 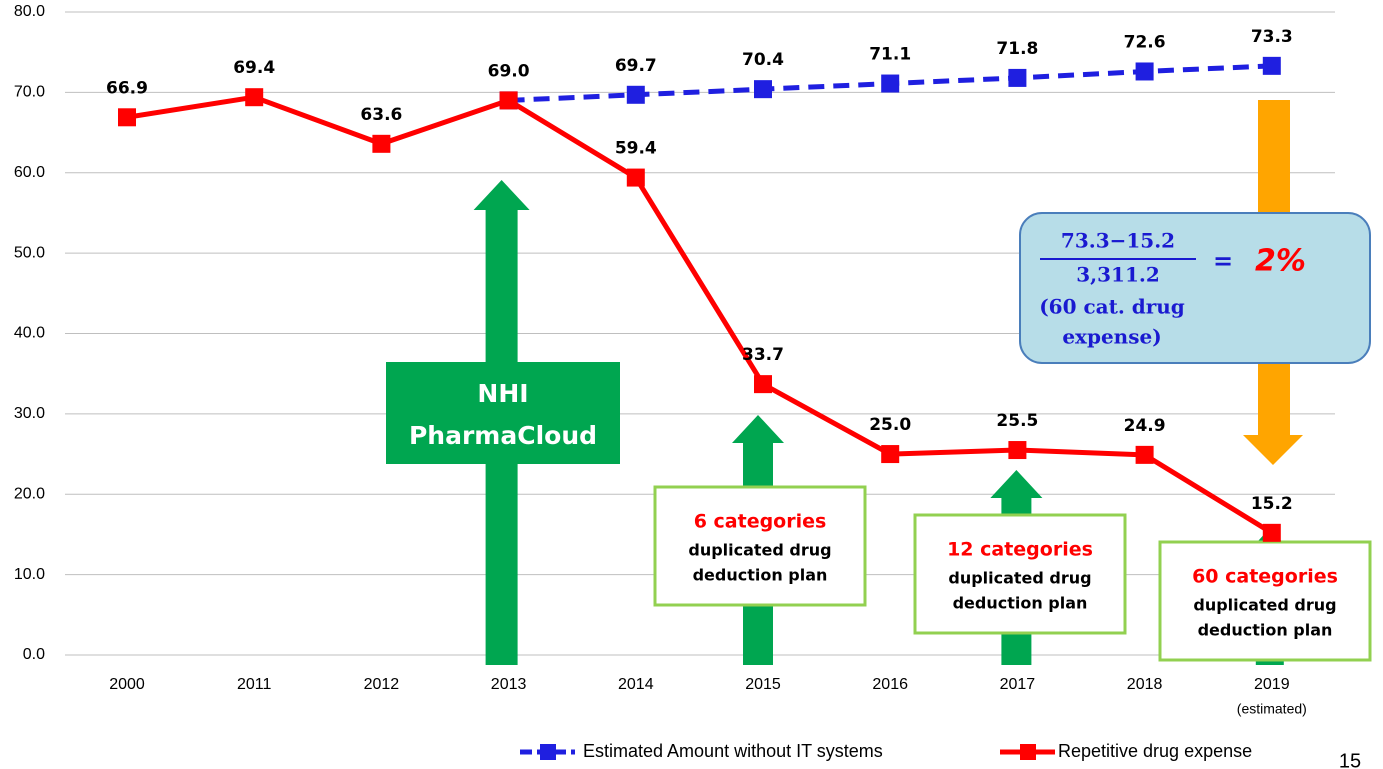 What do you see at coordinates (381, 115) in the screenshot?
I see `value-label: 63.6` at bounding box center [381, 115].